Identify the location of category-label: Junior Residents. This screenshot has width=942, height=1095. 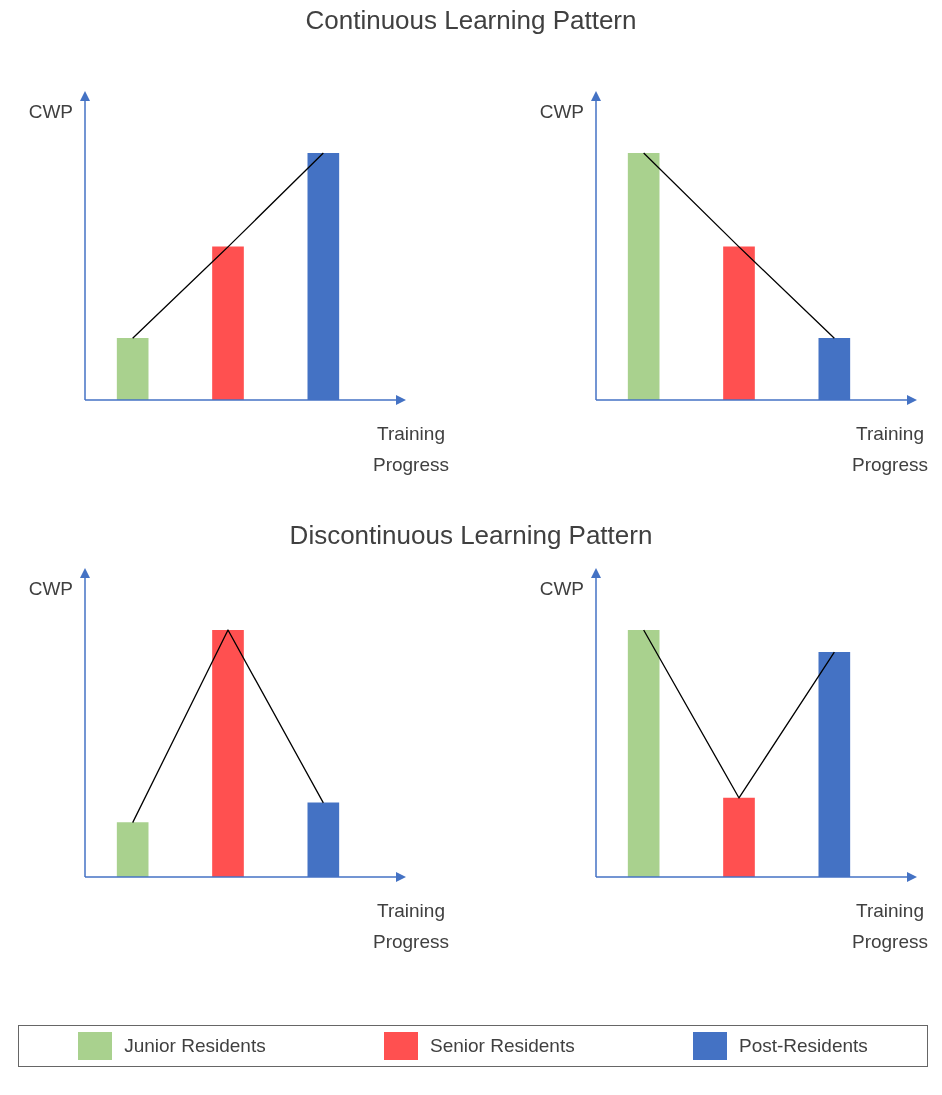
(195, 1046).